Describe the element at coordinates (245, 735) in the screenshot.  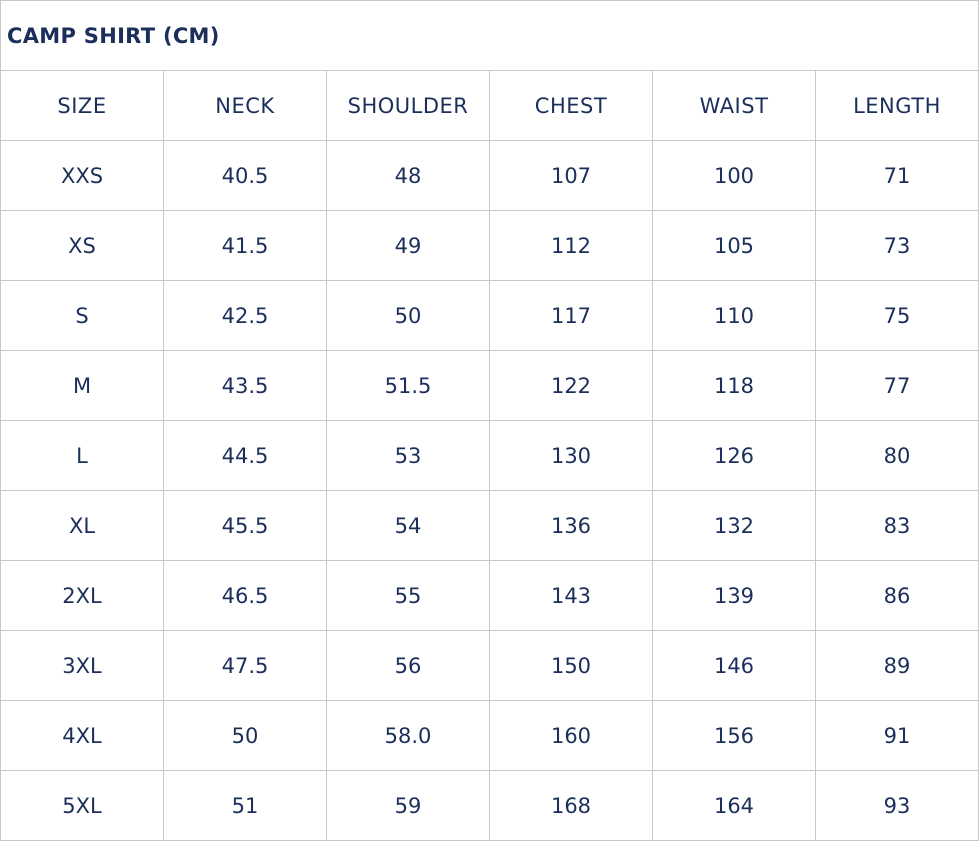
I see `cell-neck: 50` at that location.